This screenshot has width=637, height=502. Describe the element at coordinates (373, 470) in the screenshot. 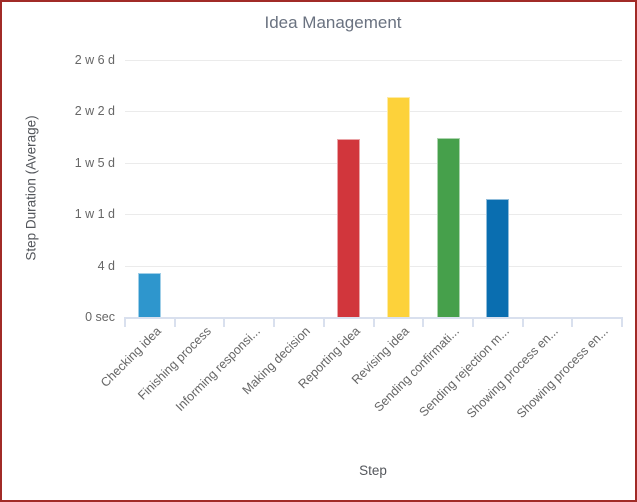

I see `x-axis-title: Step` at that location.